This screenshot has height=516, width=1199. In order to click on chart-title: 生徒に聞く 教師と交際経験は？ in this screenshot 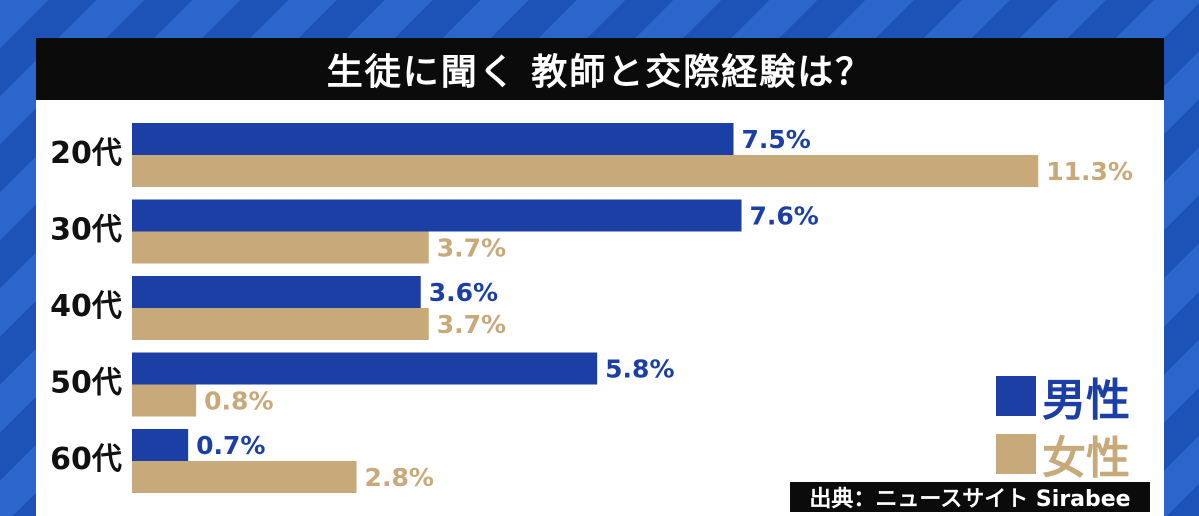, I will do `click(600, 72)`.